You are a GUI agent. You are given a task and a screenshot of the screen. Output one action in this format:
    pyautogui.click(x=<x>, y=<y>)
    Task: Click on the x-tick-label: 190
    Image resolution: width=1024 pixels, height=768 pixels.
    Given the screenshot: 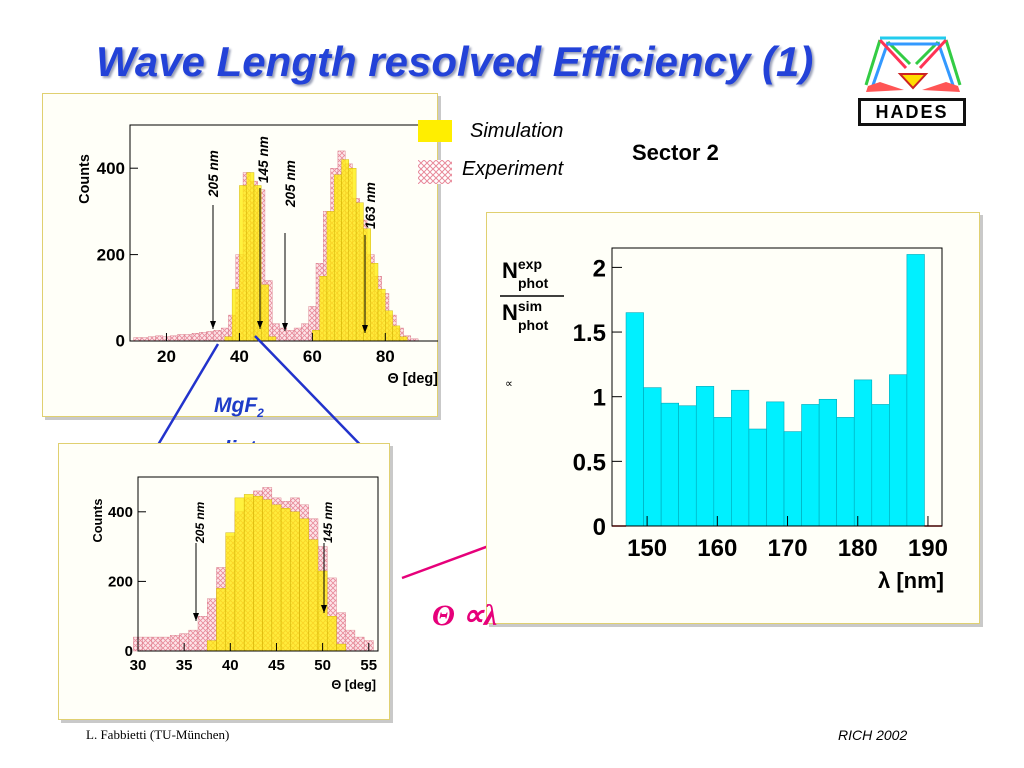 What is the action you would take?
    pyautogui.click(x=928, y=548)
    